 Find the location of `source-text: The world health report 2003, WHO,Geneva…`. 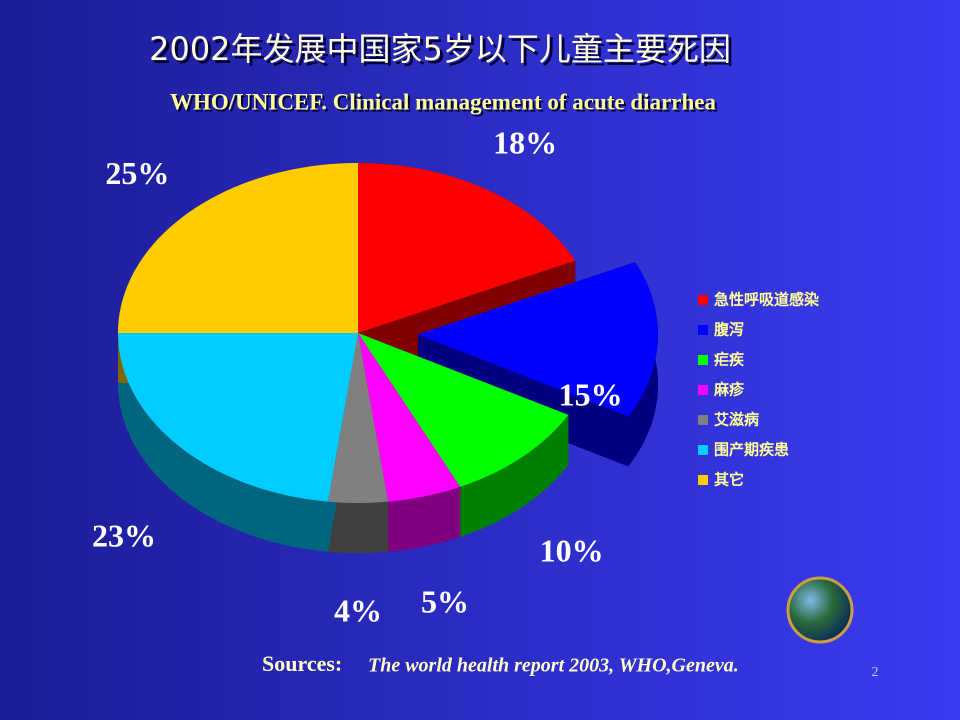

source-text: The world health report 2003, WHO,Geneva… is located at coordinates (553, 666).